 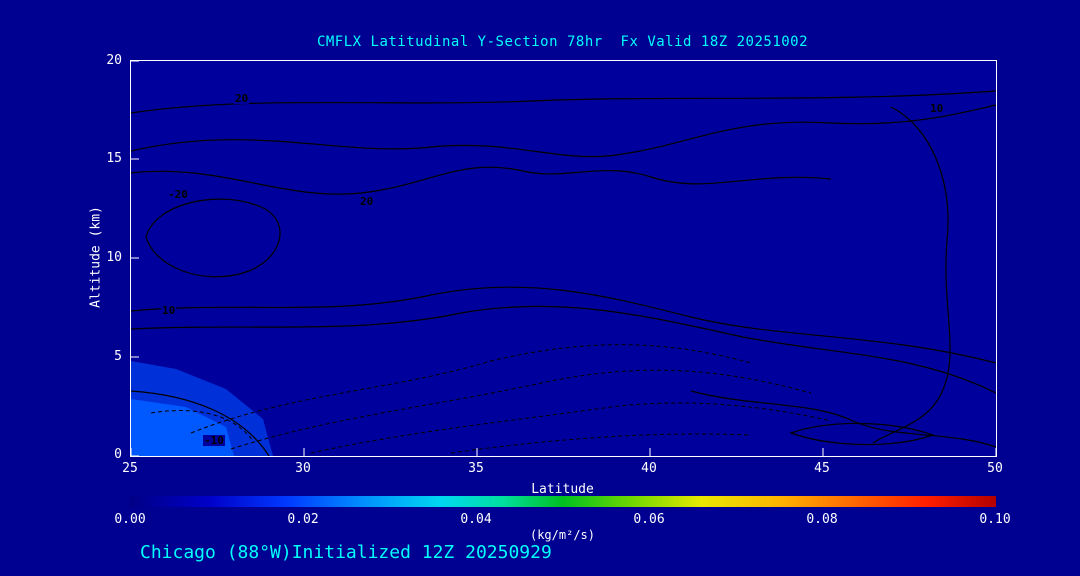 I want to click on colorbar-tick-0.08: 0.08, so click(x=822, y=519).